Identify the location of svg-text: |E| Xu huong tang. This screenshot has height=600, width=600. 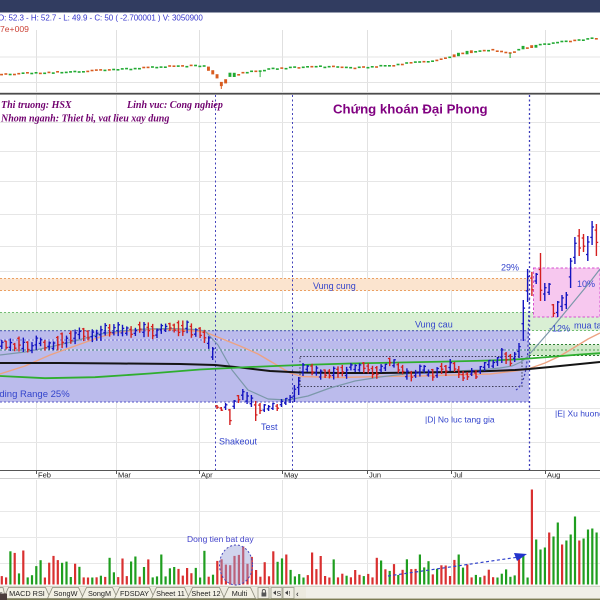
(577, 414).